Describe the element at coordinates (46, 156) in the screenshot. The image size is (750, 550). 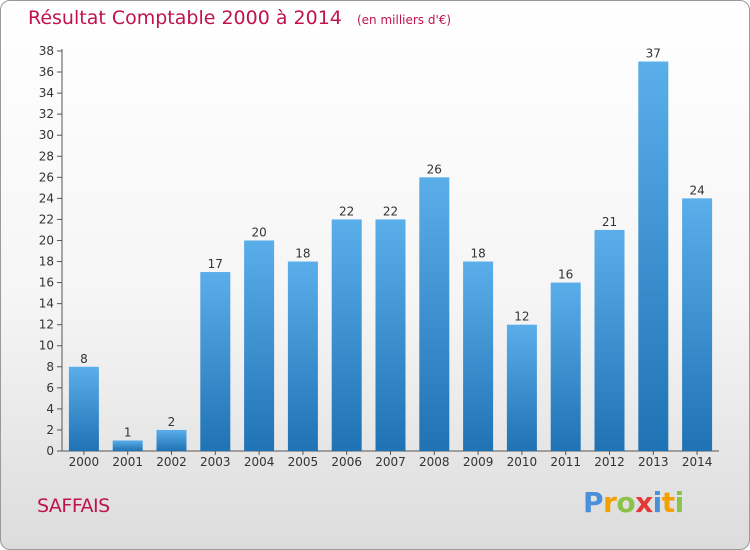
I see `y-tick-label: 28` at that location.